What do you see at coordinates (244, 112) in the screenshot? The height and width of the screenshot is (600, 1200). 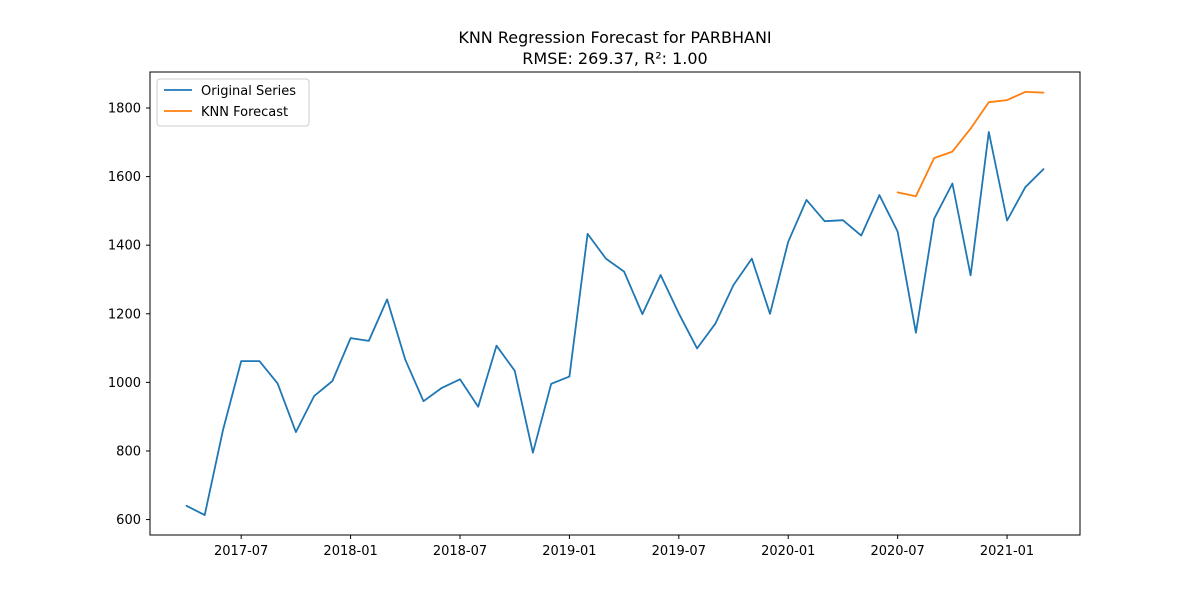 I see `legend-label-knn-forecast: KNN Forecast` at bounding box center [244, 112].